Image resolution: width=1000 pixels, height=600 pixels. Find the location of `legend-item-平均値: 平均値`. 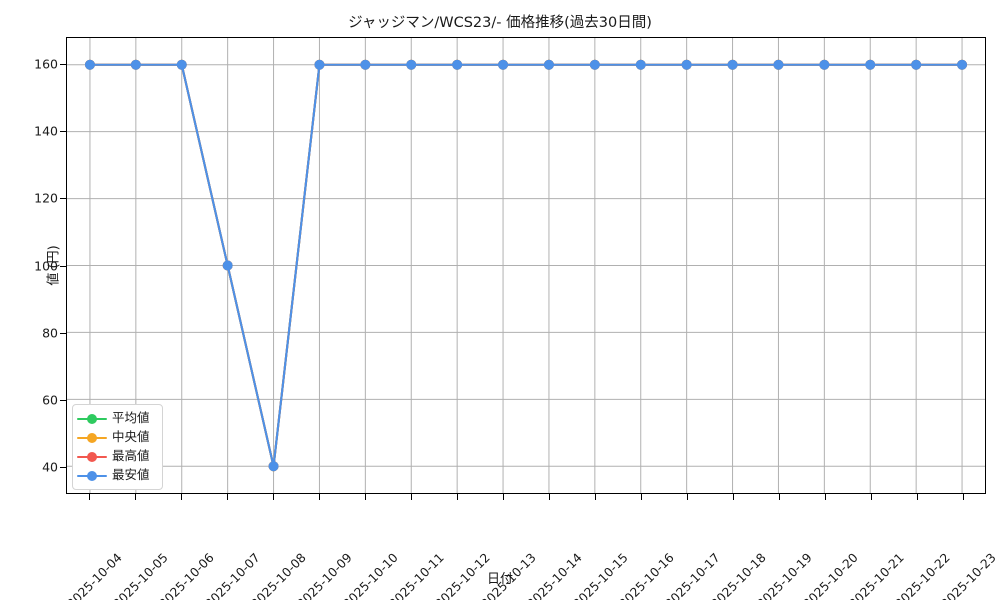

legend-item-平均値: 平均値 is located at coordinates (117, 418).